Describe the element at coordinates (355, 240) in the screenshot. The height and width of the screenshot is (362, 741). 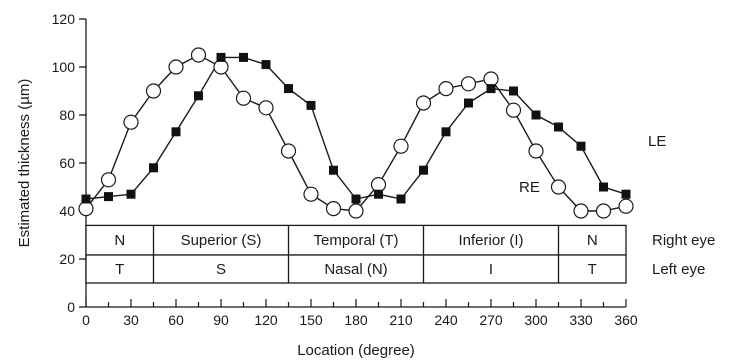
I see `right-eye-region-label: Temporal (T)` at that location.